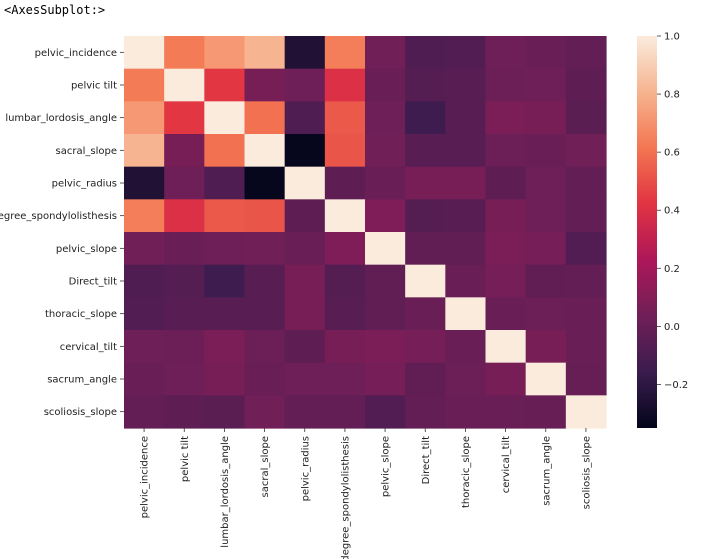 This screenshot has height=559, width=723. What do you see at coordinates (145, 477) in the screenshot?
I see `x-tick-label: pelvic_incidence` at bounding box center [145, 477].